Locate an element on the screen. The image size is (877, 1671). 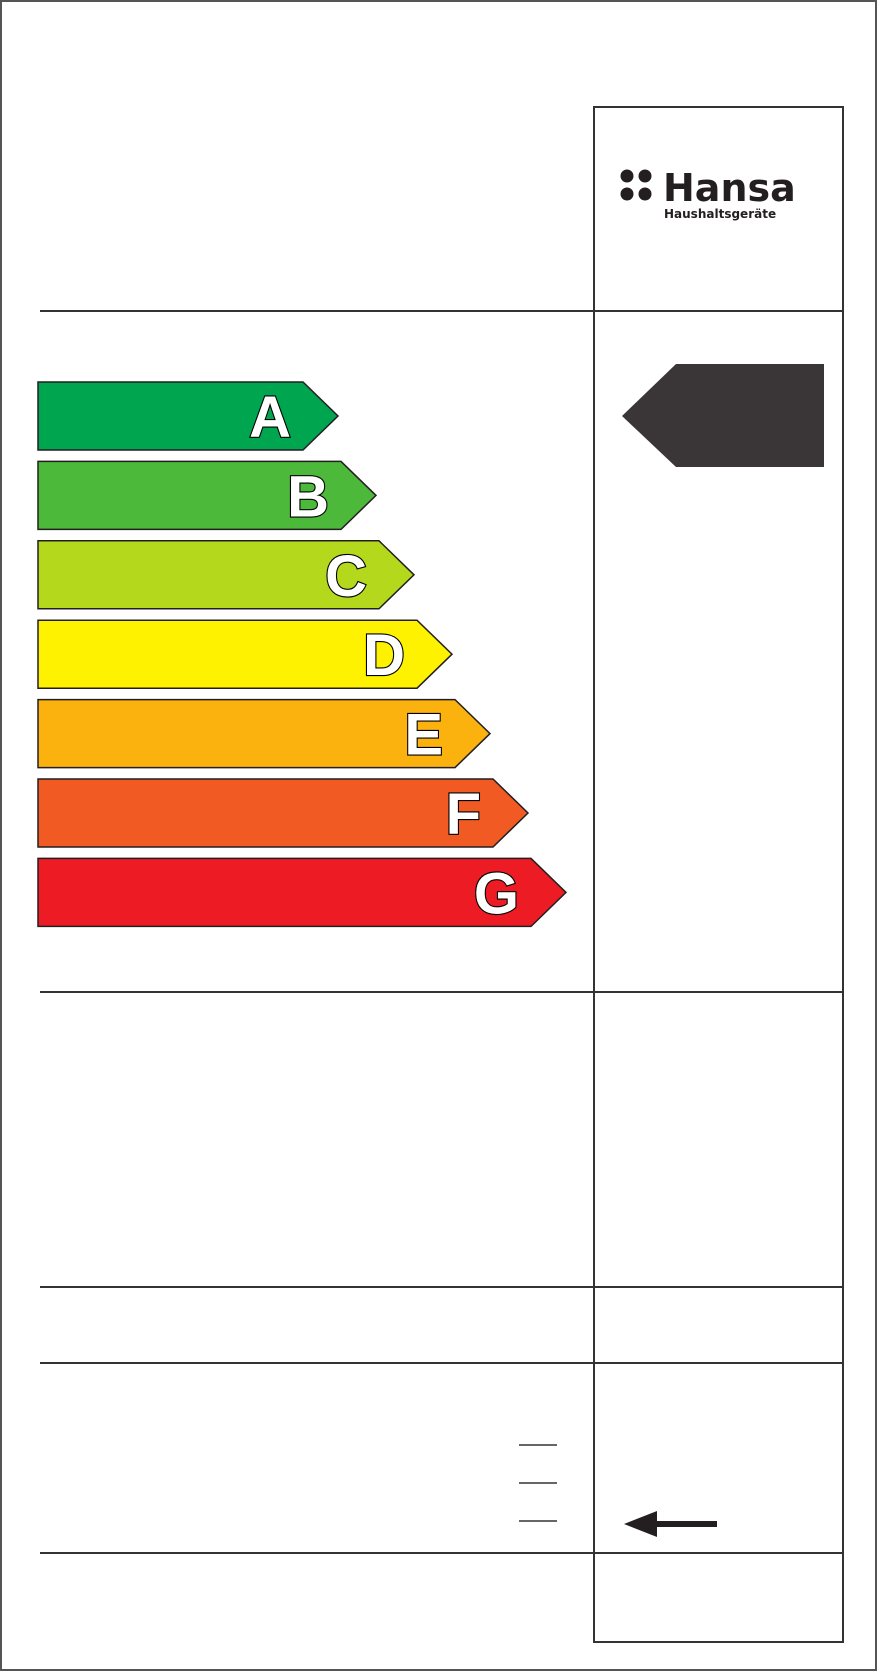
brand-name: Hansa is located at coordinates (729, 188).